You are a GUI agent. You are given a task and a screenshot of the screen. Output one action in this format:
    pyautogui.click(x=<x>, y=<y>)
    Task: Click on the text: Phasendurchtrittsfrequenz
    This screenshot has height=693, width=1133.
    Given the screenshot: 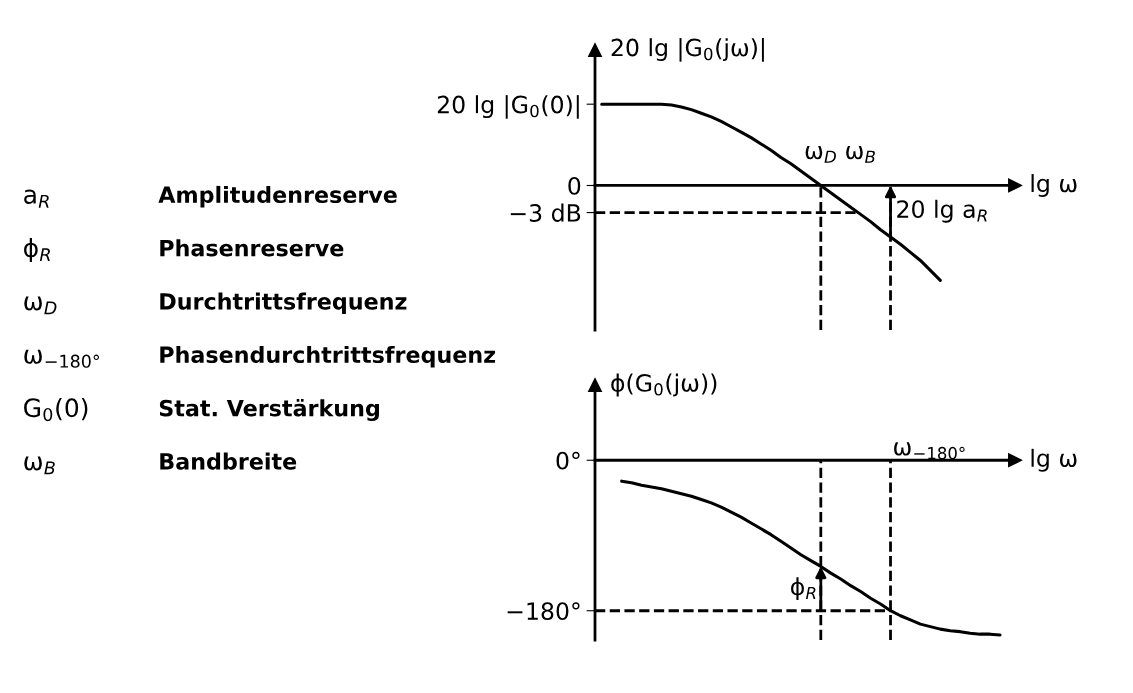 What is the action you would take?
    pyautogui.click(x=328, y=356)
    